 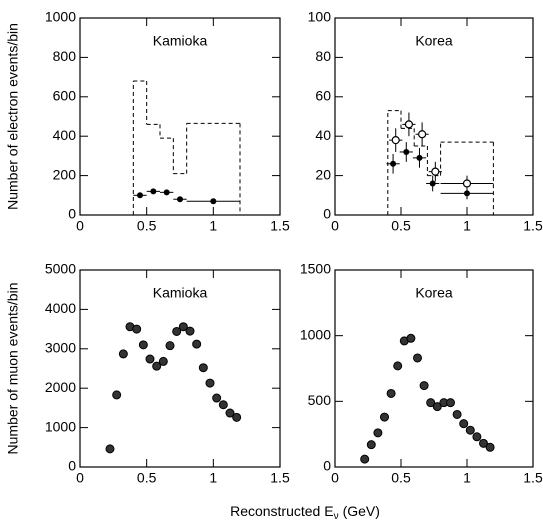 I want to click on y-axis-label: Number of electron events/bin, so click(x=13, y=116).